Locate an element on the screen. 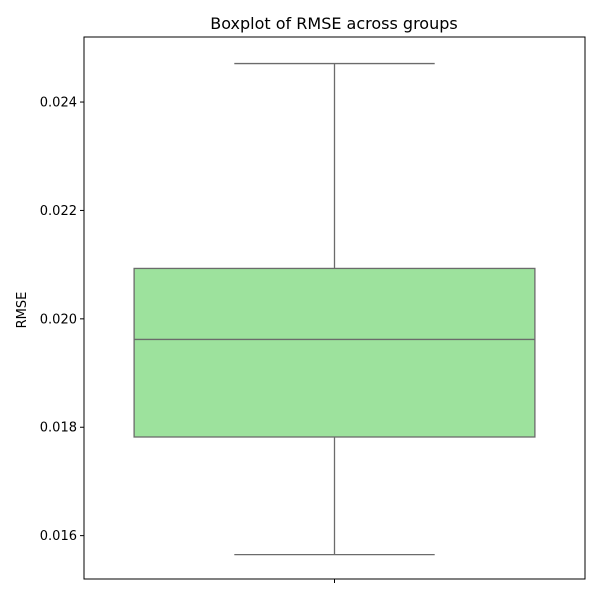  y-tick-label: 0.016 is located at coordinates (58, 536).